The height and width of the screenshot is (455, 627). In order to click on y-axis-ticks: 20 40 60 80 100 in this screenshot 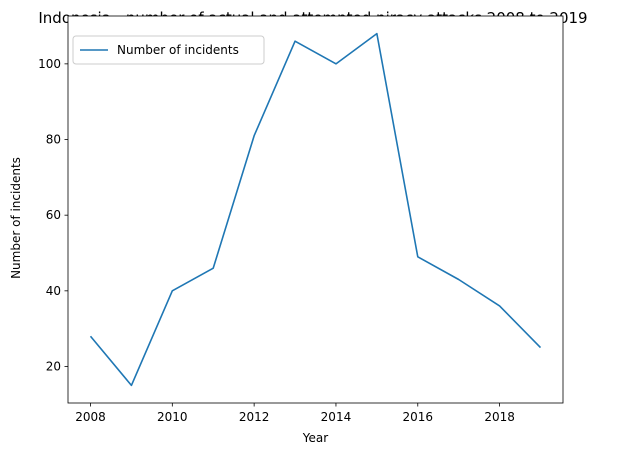, I will do `click(53, 215)`.